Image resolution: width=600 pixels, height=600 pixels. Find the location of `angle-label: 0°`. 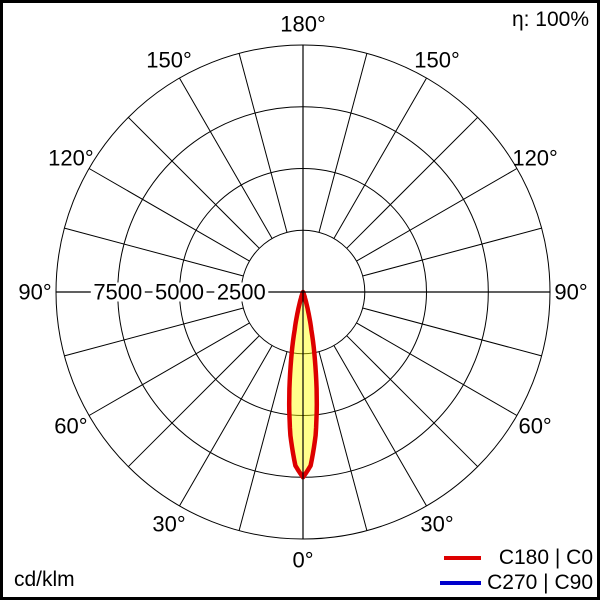

angle-label: 0° is located at coordinates (302, 560).